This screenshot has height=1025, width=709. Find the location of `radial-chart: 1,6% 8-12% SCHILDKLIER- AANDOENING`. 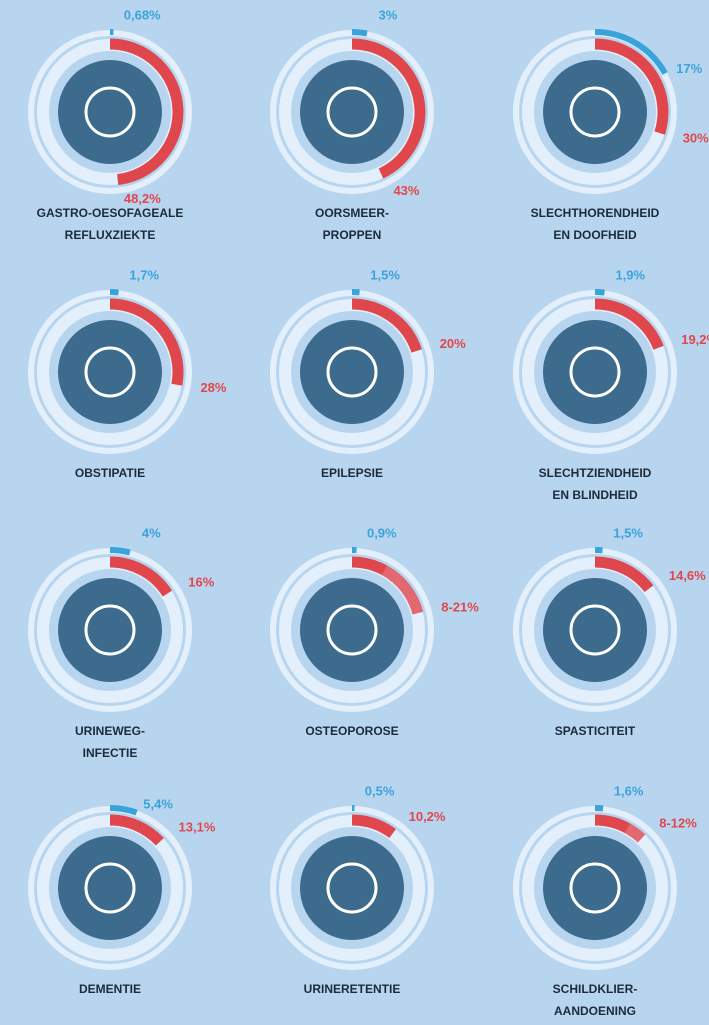

radial-chart: 1,6% 8-12% SCHILDKLIER- AANDOENING is located at coordinates (605, 900).